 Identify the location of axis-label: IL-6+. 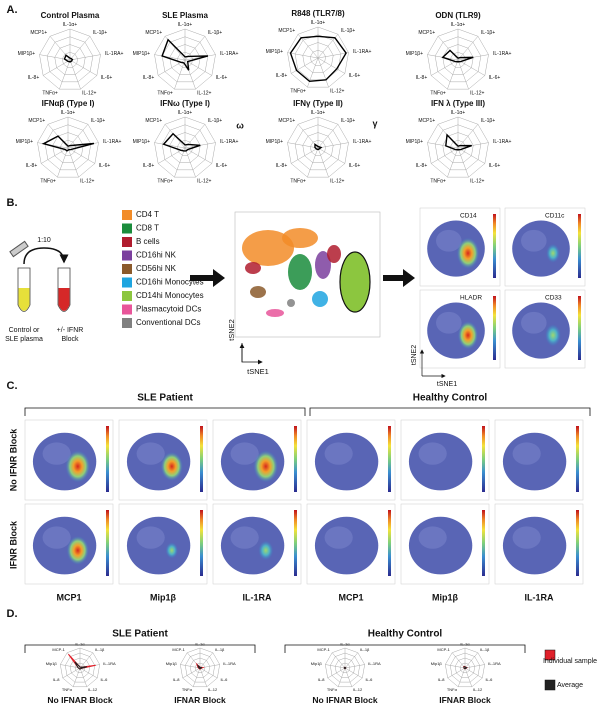
(107, 78).